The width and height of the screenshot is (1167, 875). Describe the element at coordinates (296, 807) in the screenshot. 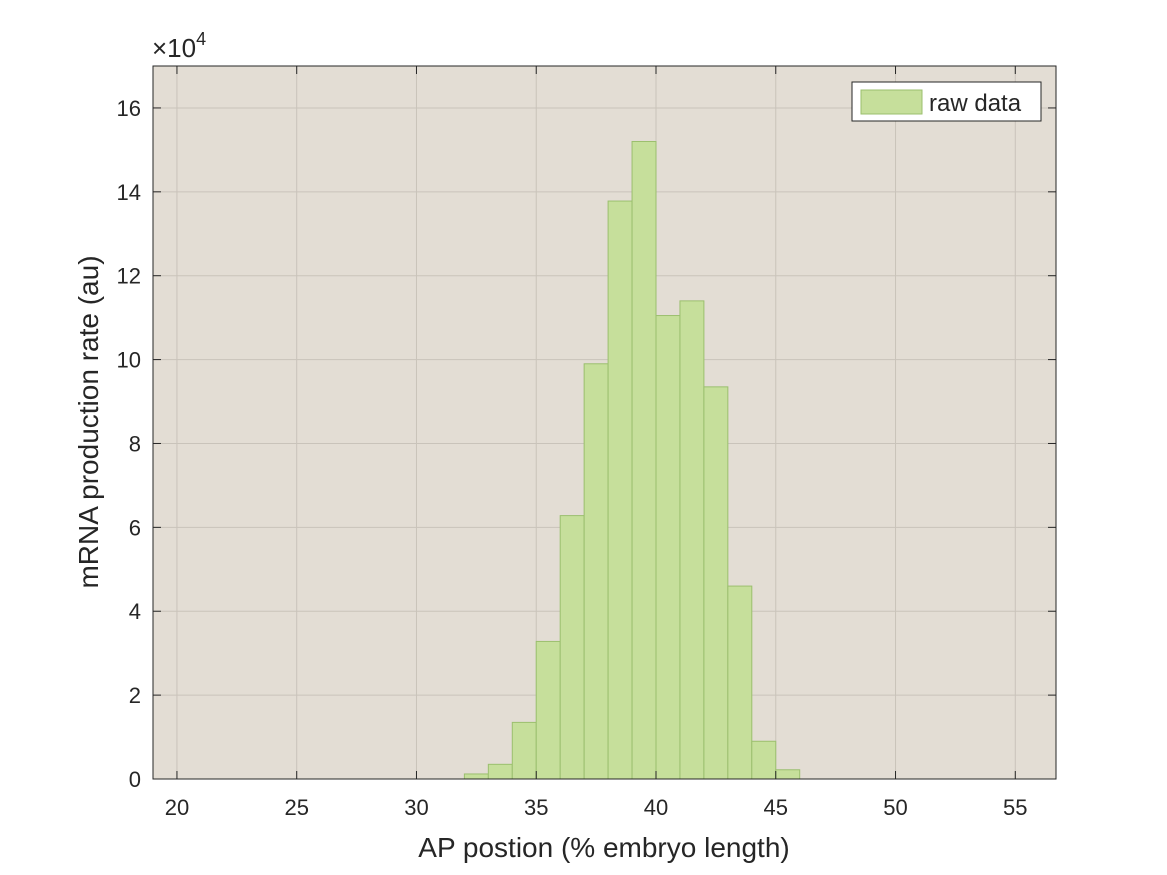

I see `x-tick-label: 25` at that location.